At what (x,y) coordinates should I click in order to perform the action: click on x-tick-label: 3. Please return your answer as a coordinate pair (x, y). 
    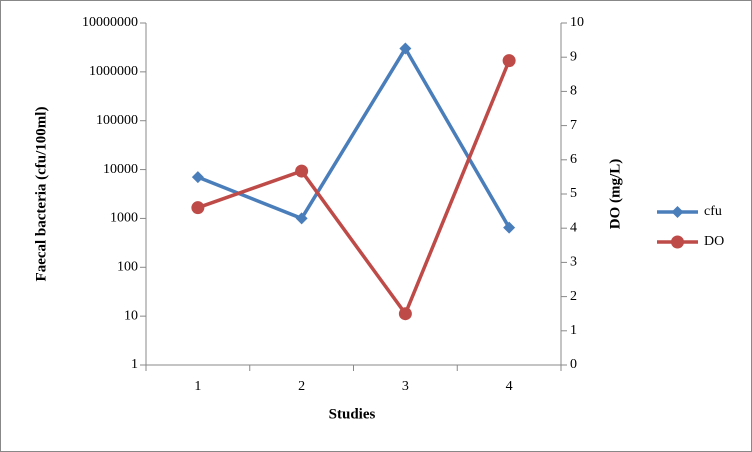
    Looking at the image, I should click on (405, 386).